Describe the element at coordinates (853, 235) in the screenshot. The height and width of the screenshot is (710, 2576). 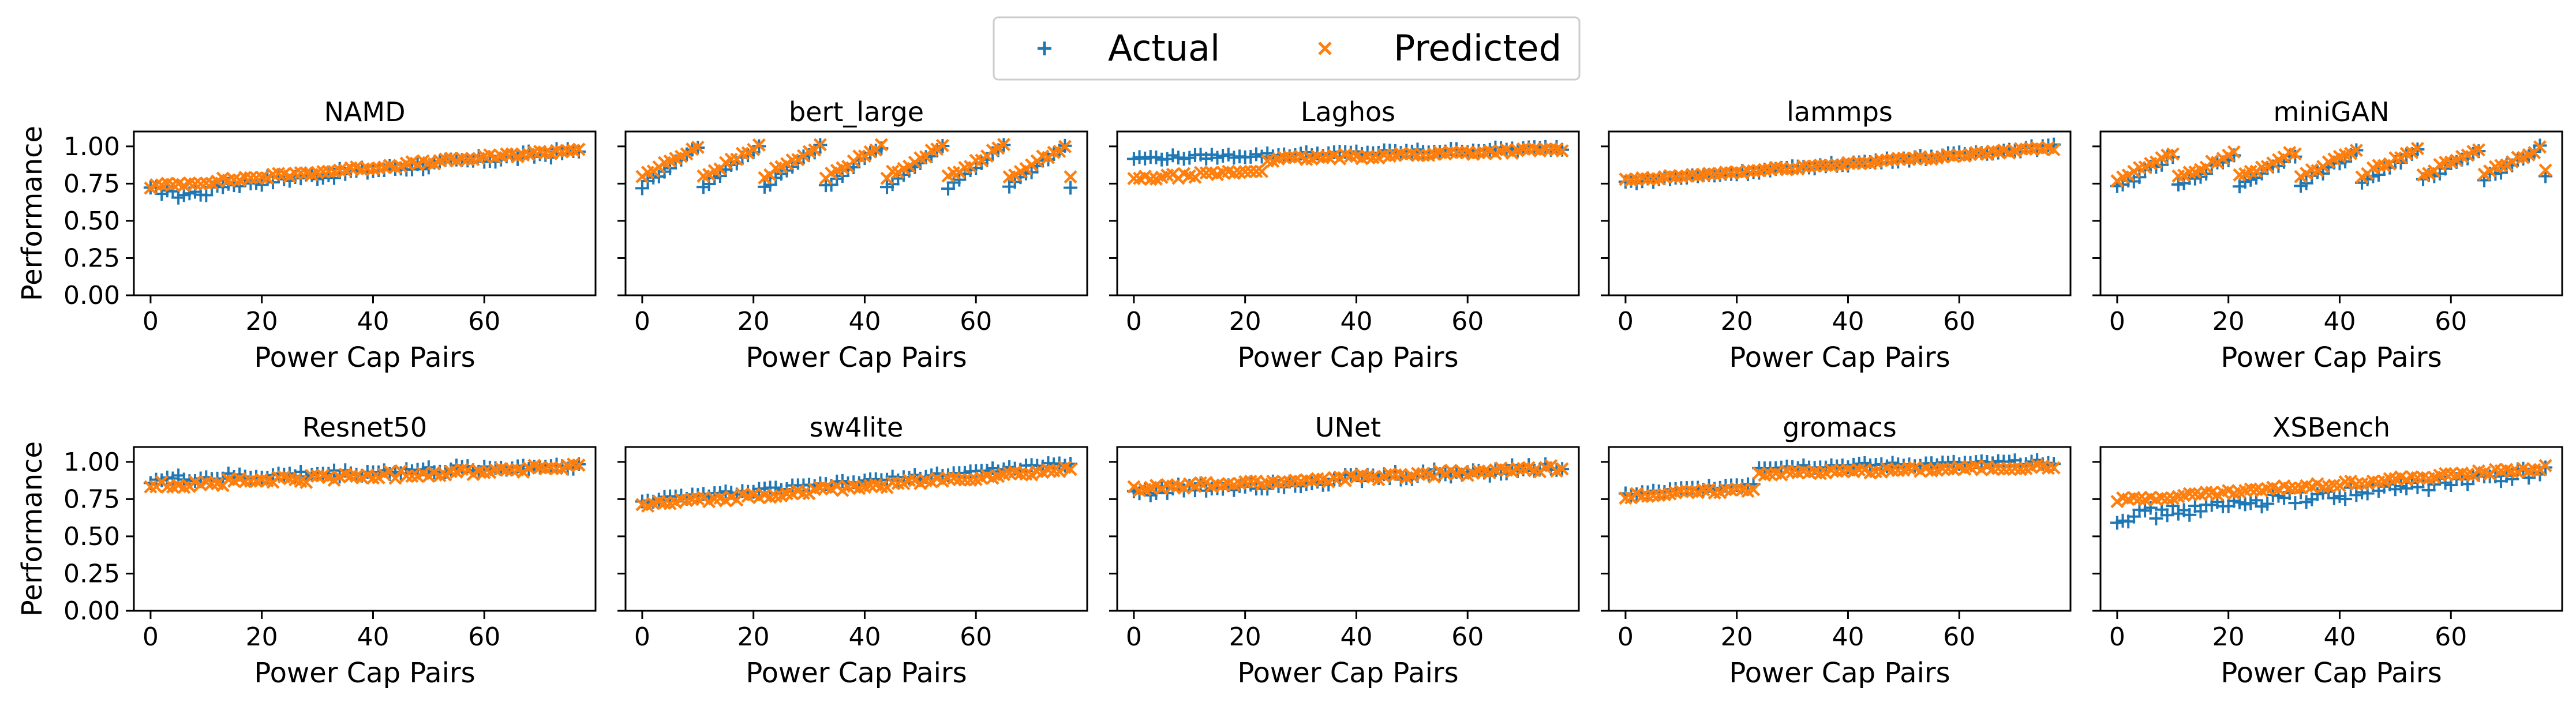
I see `subplot-1: bert_large 0 20 40 60 Power Cap Pairs` at that location.